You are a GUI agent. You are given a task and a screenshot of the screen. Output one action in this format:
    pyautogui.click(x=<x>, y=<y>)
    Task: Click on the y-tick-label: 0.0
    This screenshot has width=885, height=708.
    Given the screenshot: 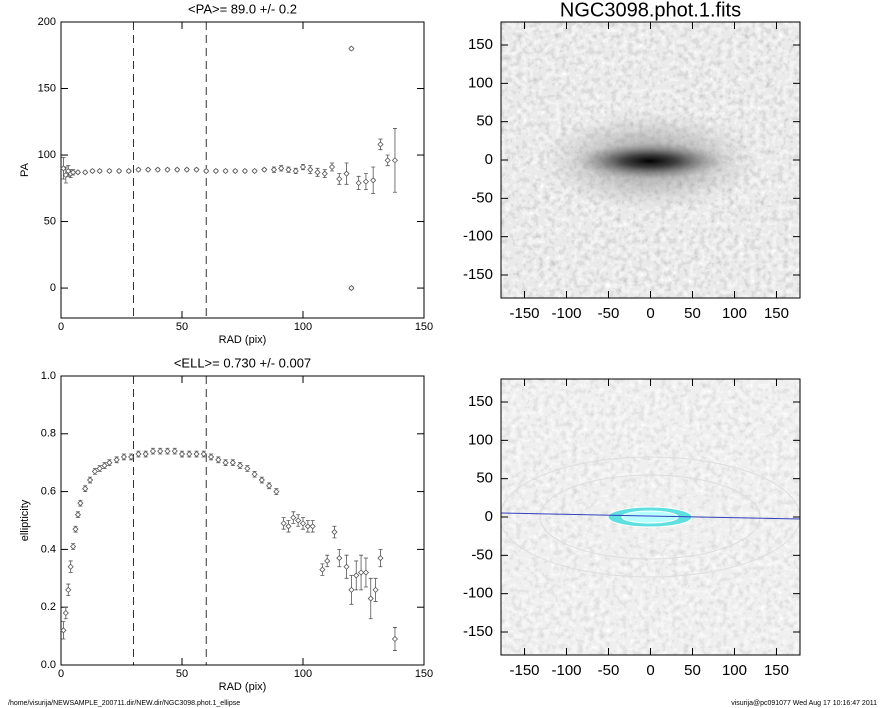 What is the action you would take?
    pyautogui.click(x=48, y=665)
    